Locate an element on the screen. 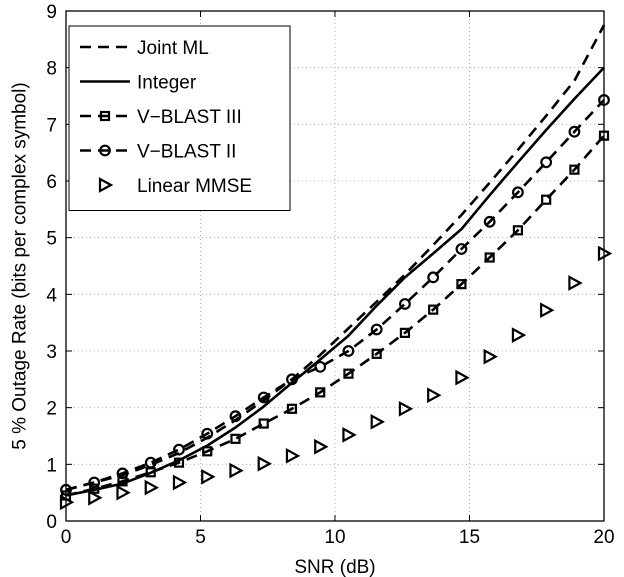 This screenshot has height=577, width=624. legend-entry: V−BLAST II is located at coordinates (158, 152).